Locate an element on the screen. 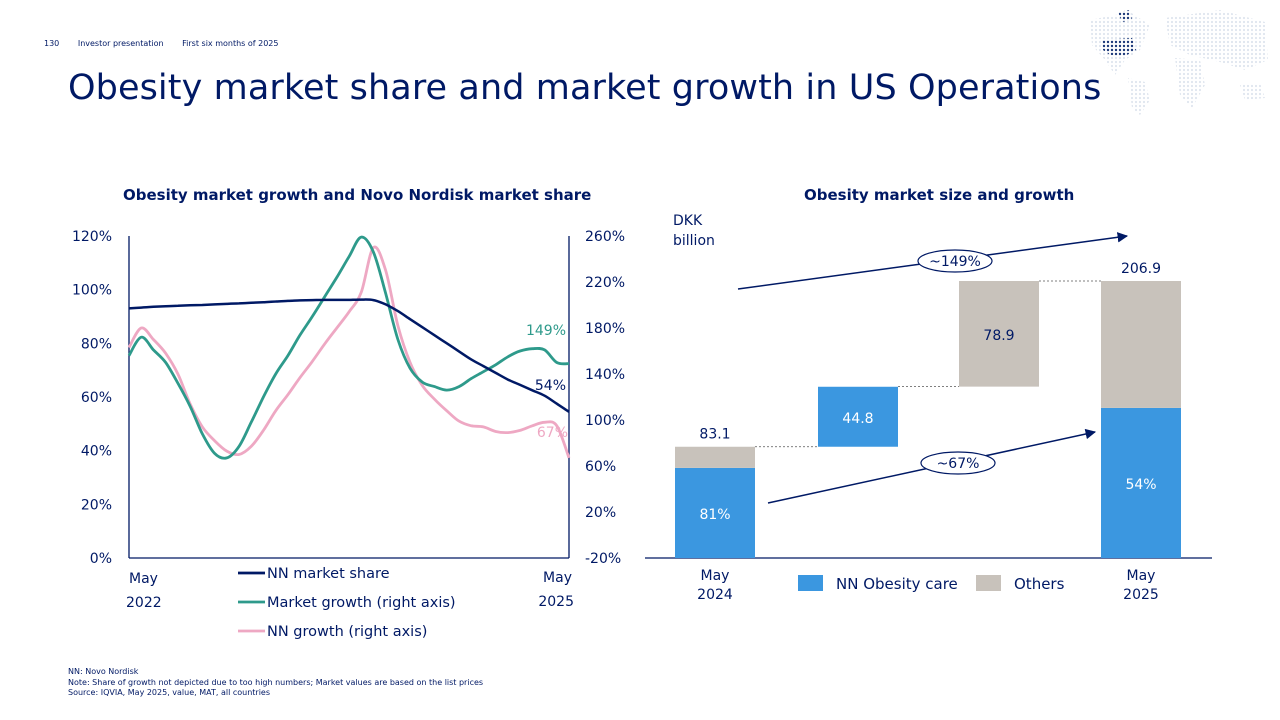 Image resolution: width=1280 pixels, height=720 pixels. bar-value-label: 44.8 is located at coordinates (857, 419).